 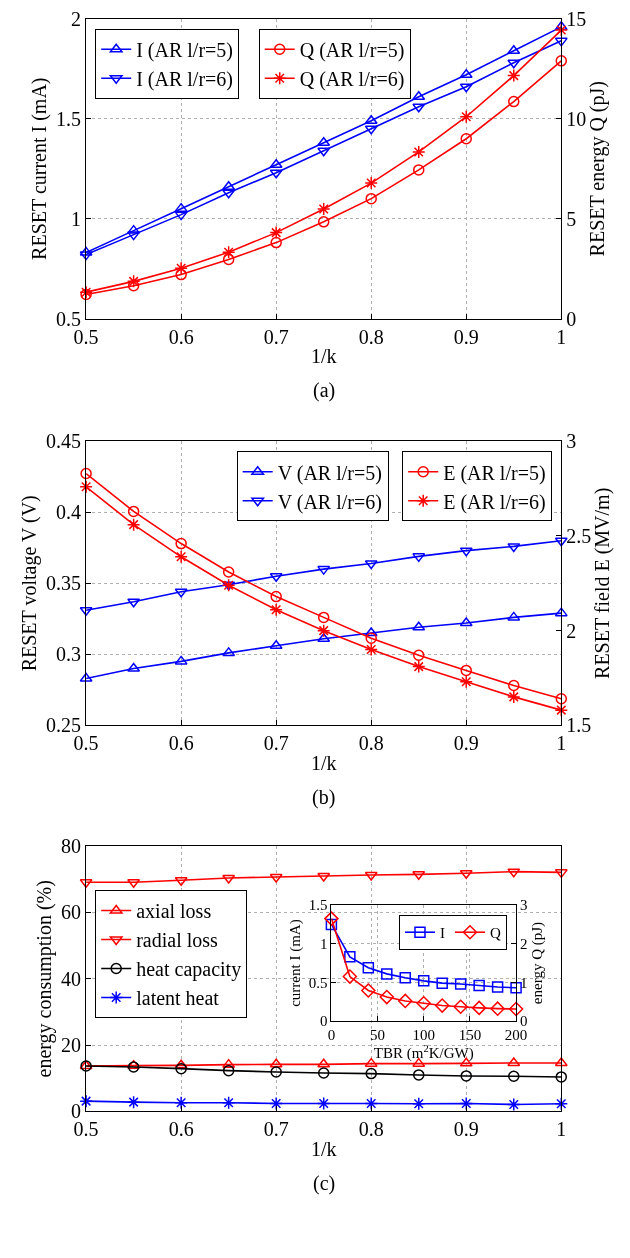 I want to click on y2-tick-label: 10, so click(x=576, y=118).